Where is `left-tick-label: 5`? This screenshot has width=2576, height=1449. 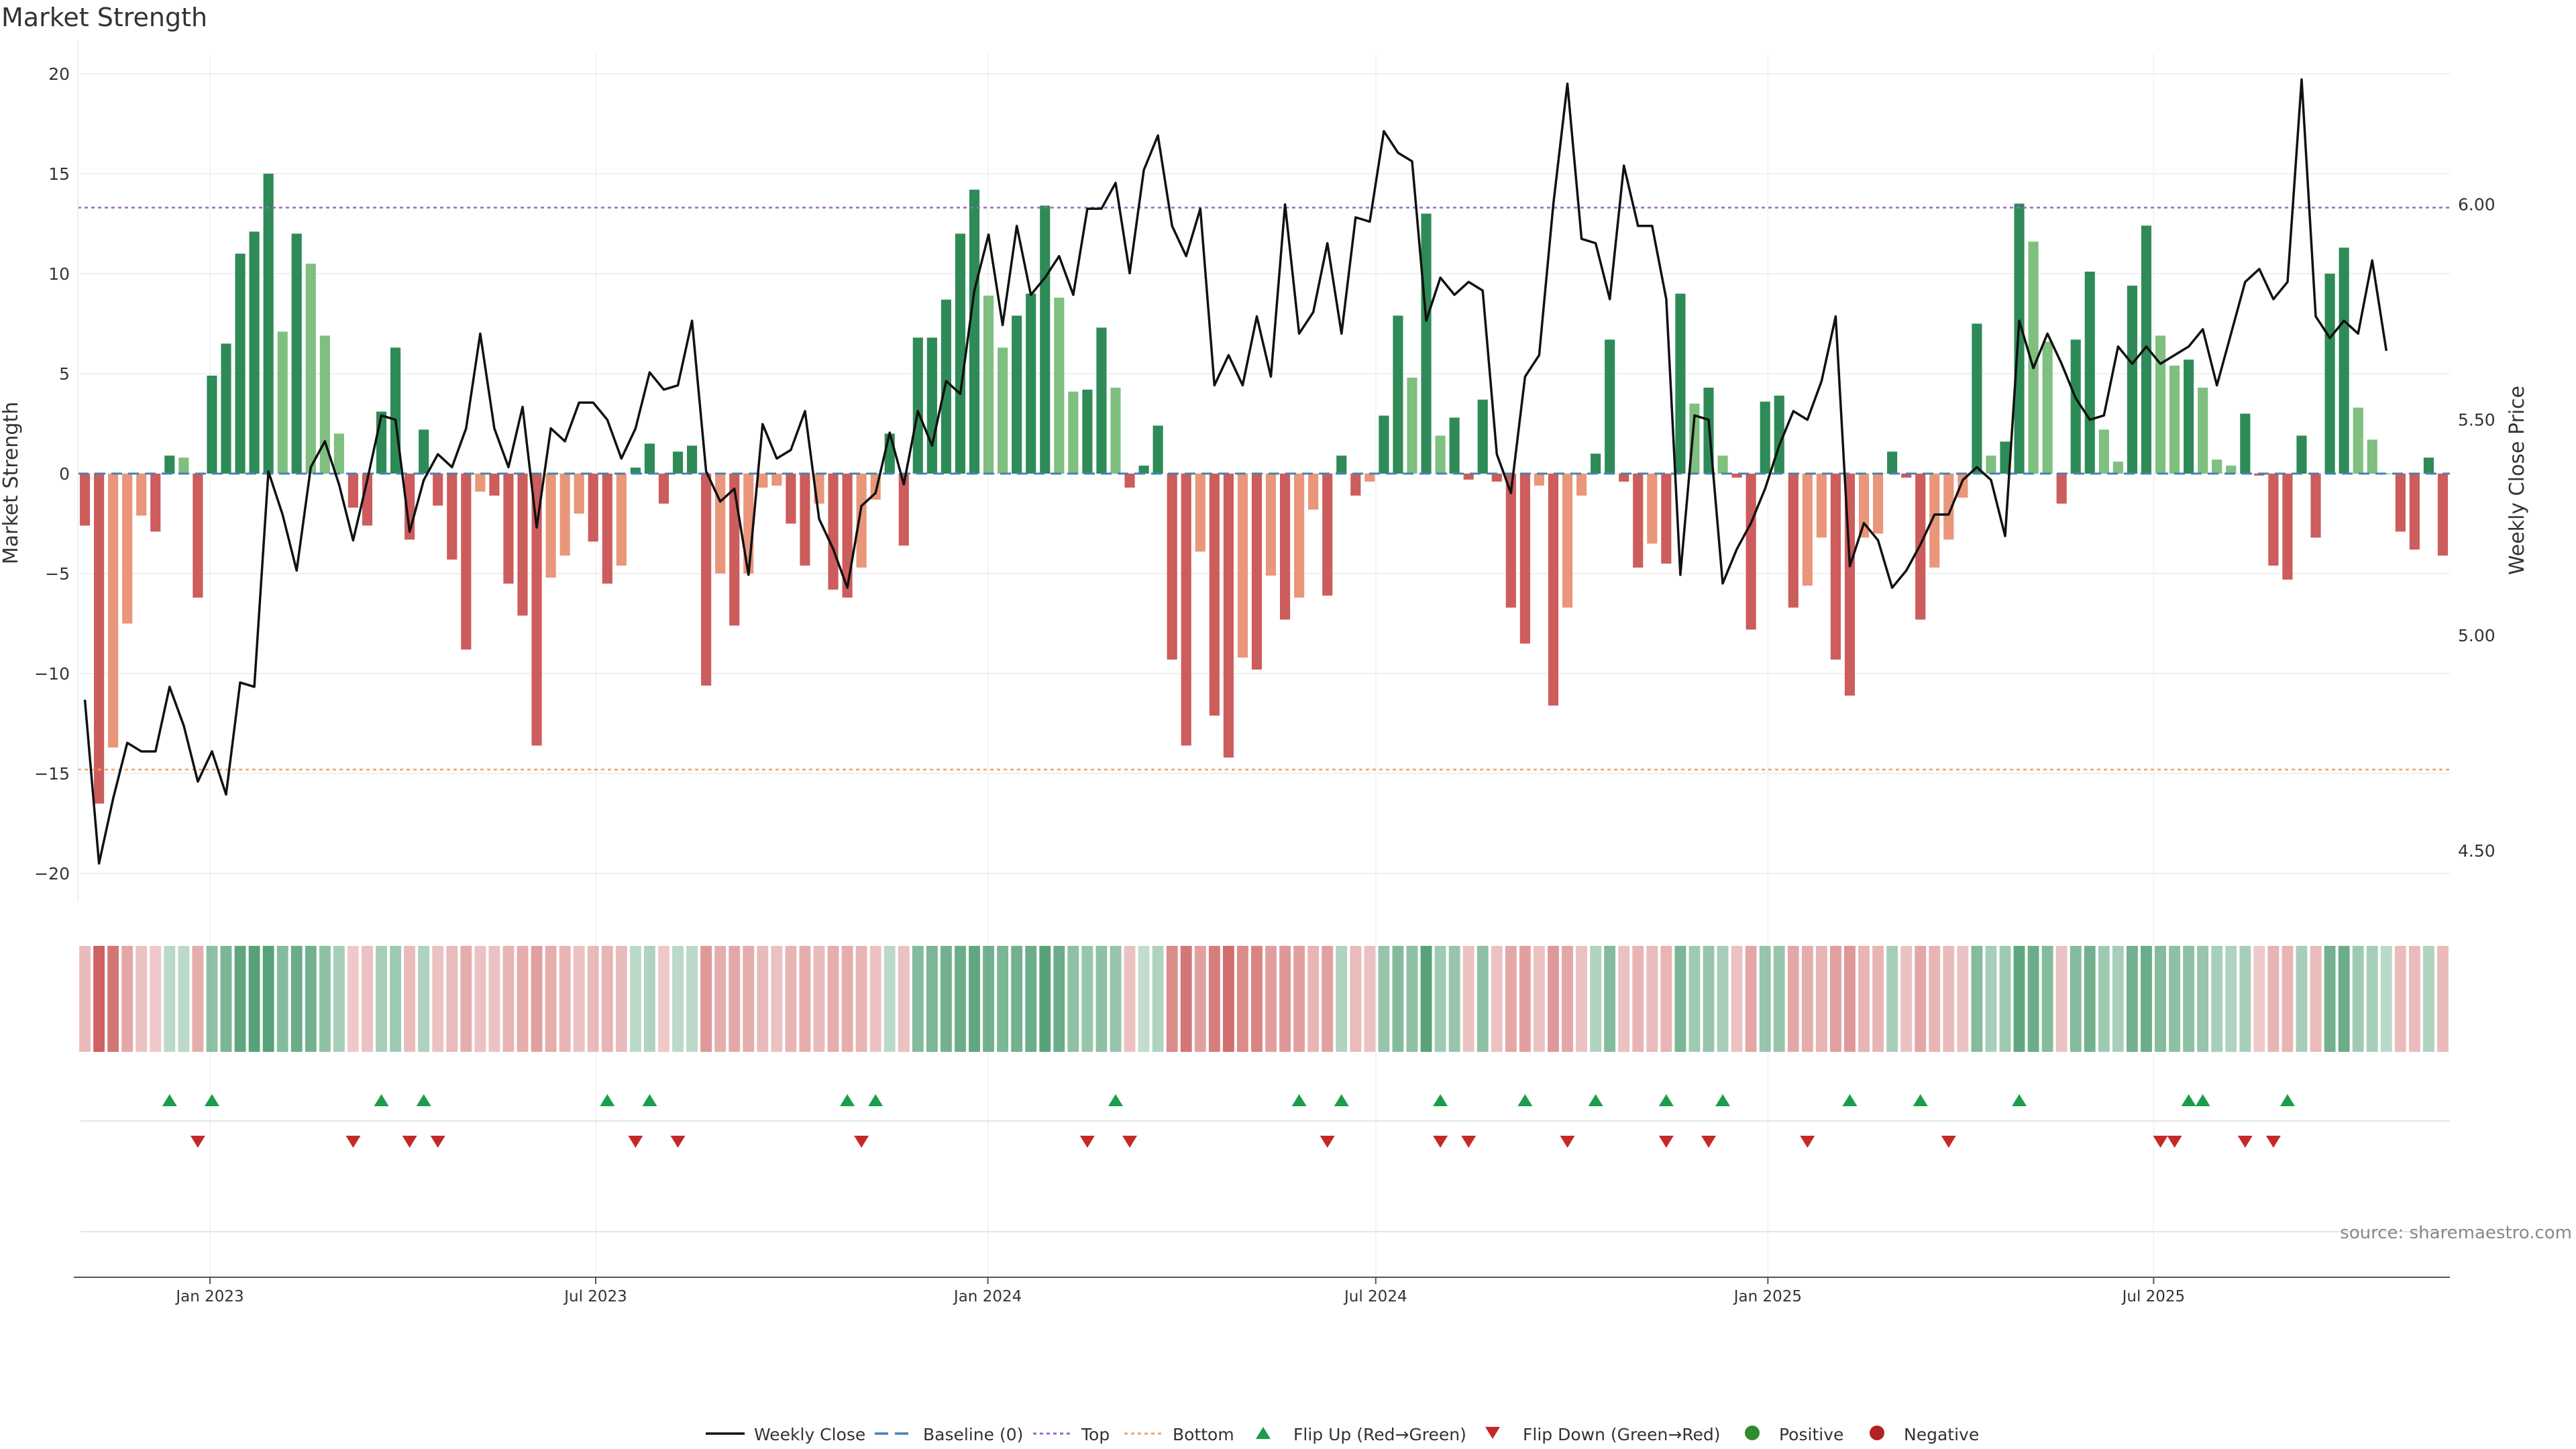
left-tick-label: 5 is located at coordinates (64, 374).